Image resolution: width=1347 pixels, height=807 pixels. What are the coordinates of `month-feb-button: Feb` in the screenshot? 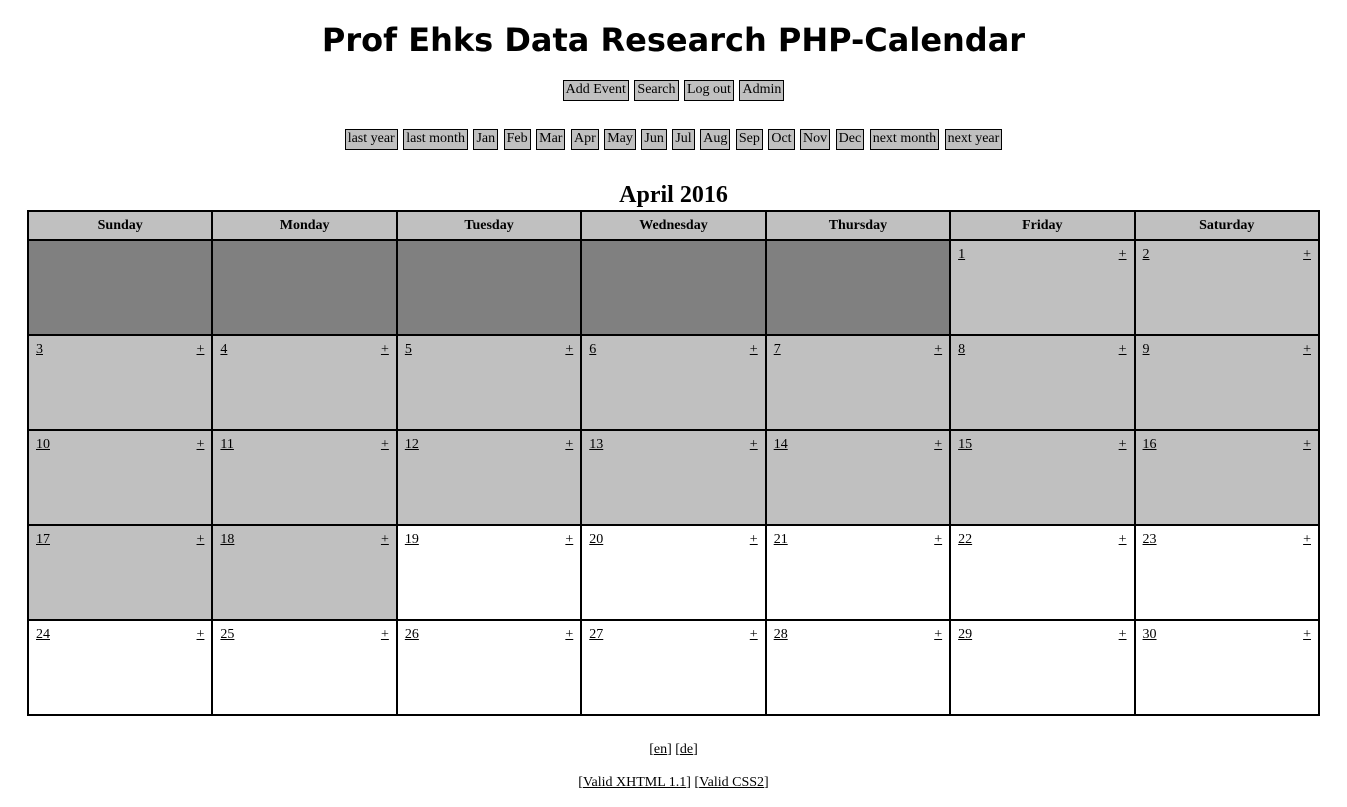 It's located at (517, 139).